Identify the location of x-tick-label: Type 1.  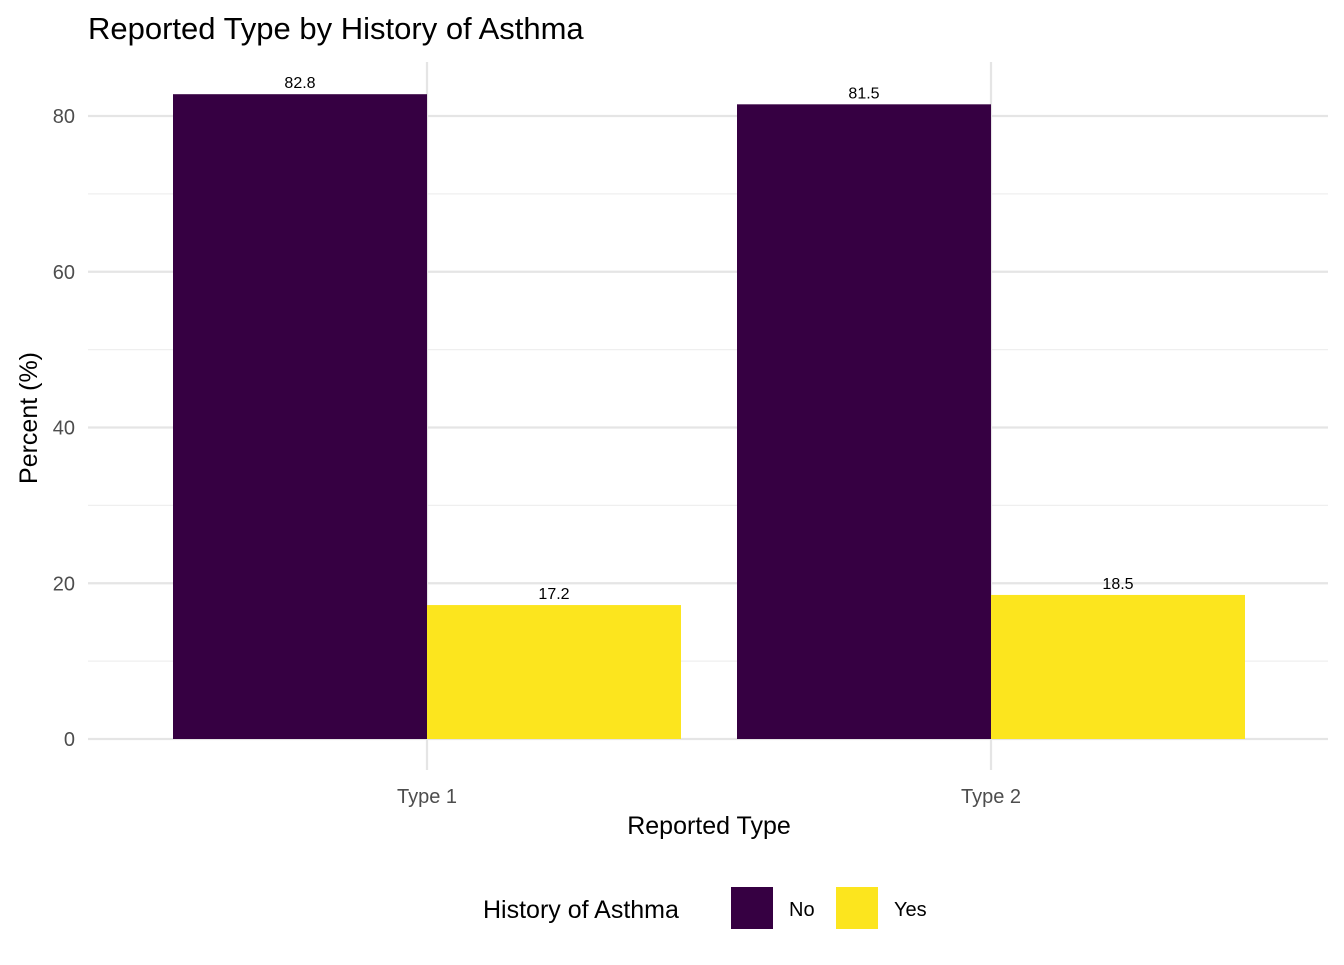
(427, 797).